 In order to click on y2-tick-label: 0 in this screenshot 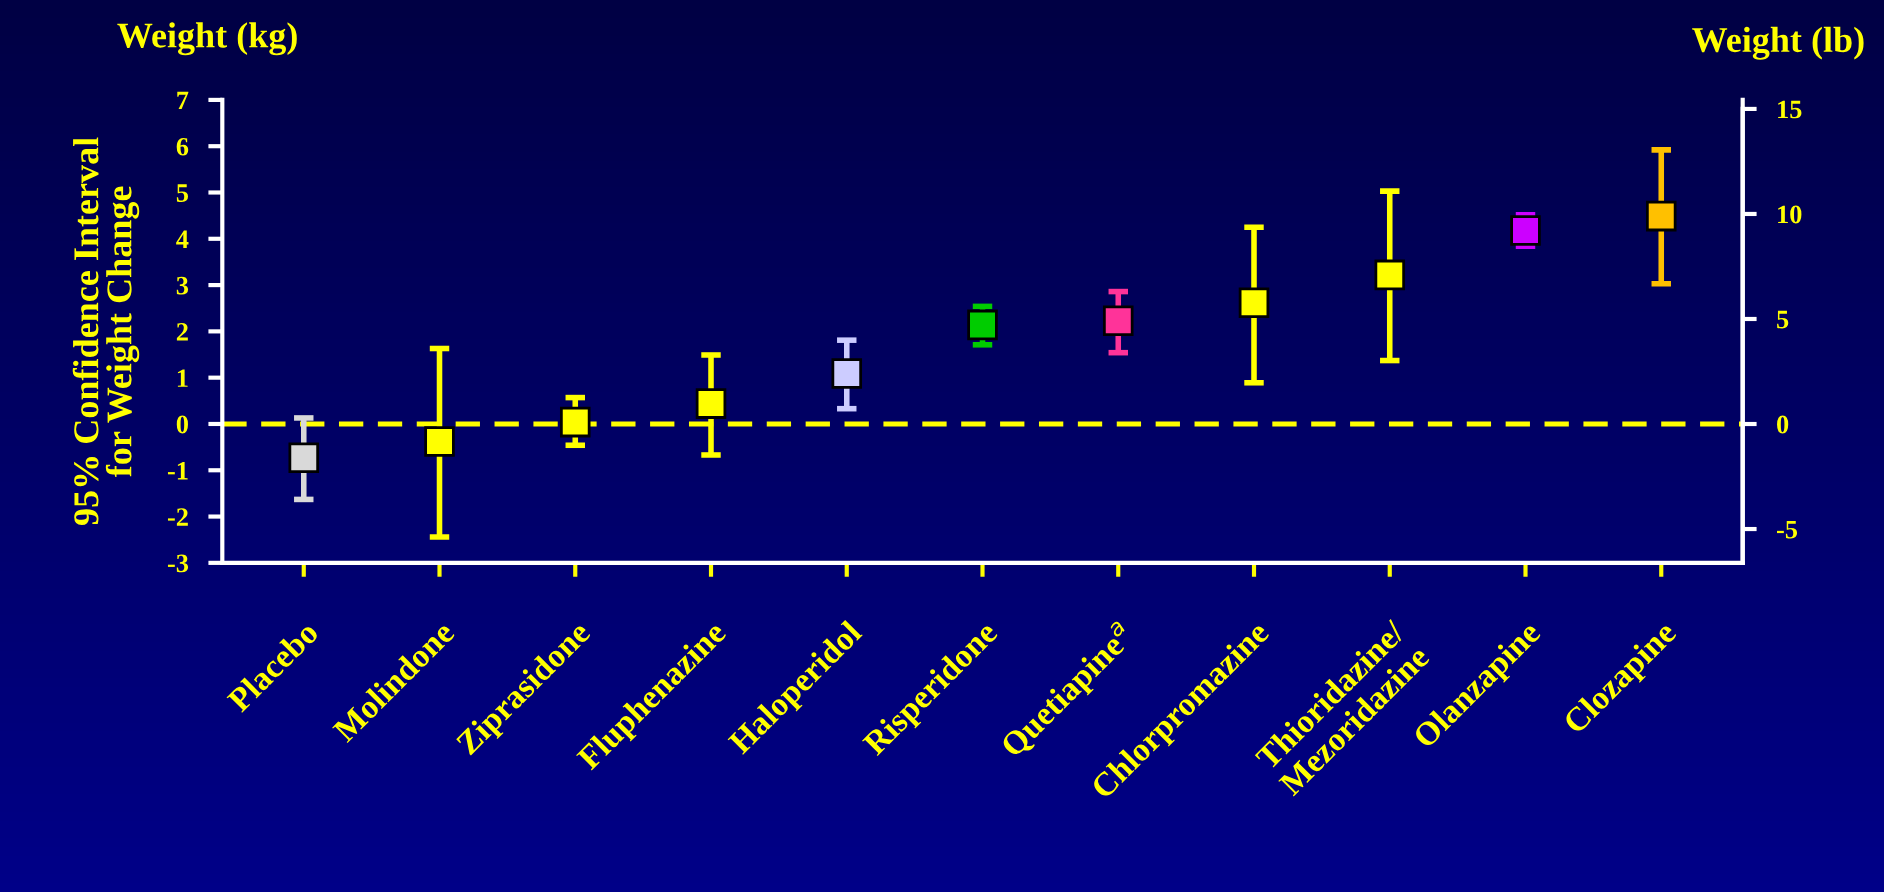, I will do `click(1783, 424)`.